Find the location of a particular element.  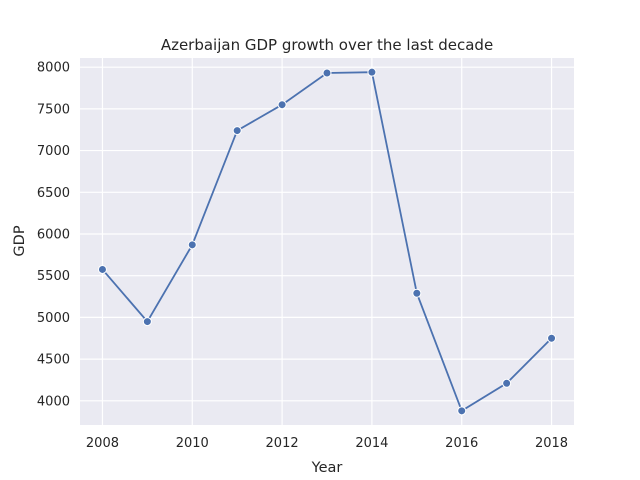

y-tick-label: 6000 is located at coordinates (53, 234).